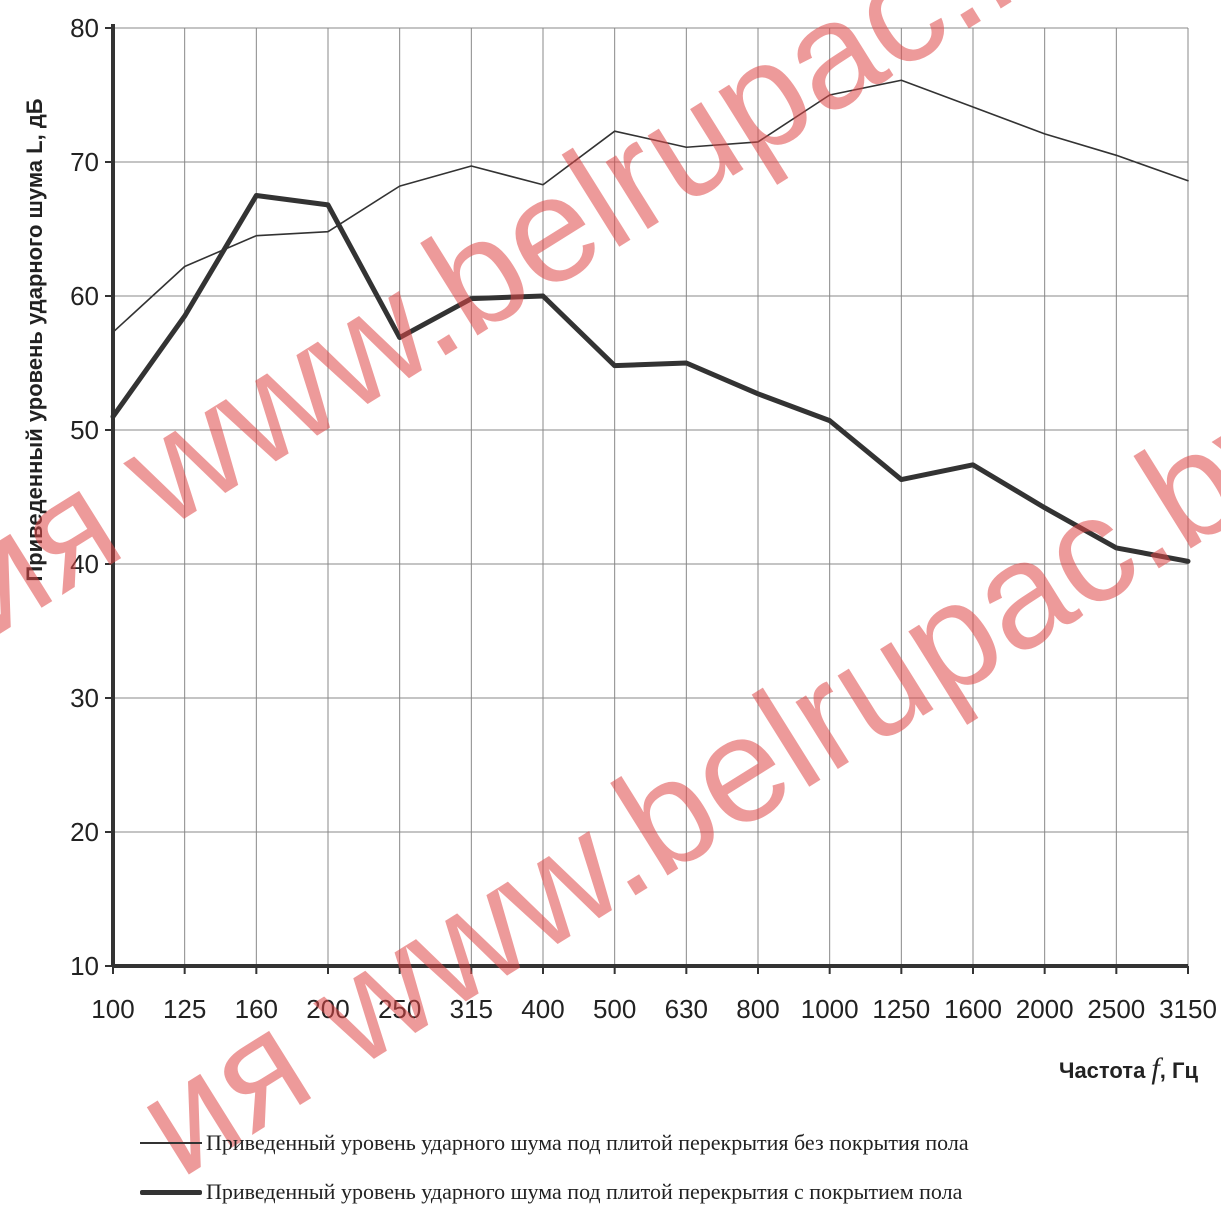 The height and width of the screenshot is (1209, 1221). Describe the element at coordinates (171, 1192) in the screenshot. I see `legend-swatch-thick` at that location.